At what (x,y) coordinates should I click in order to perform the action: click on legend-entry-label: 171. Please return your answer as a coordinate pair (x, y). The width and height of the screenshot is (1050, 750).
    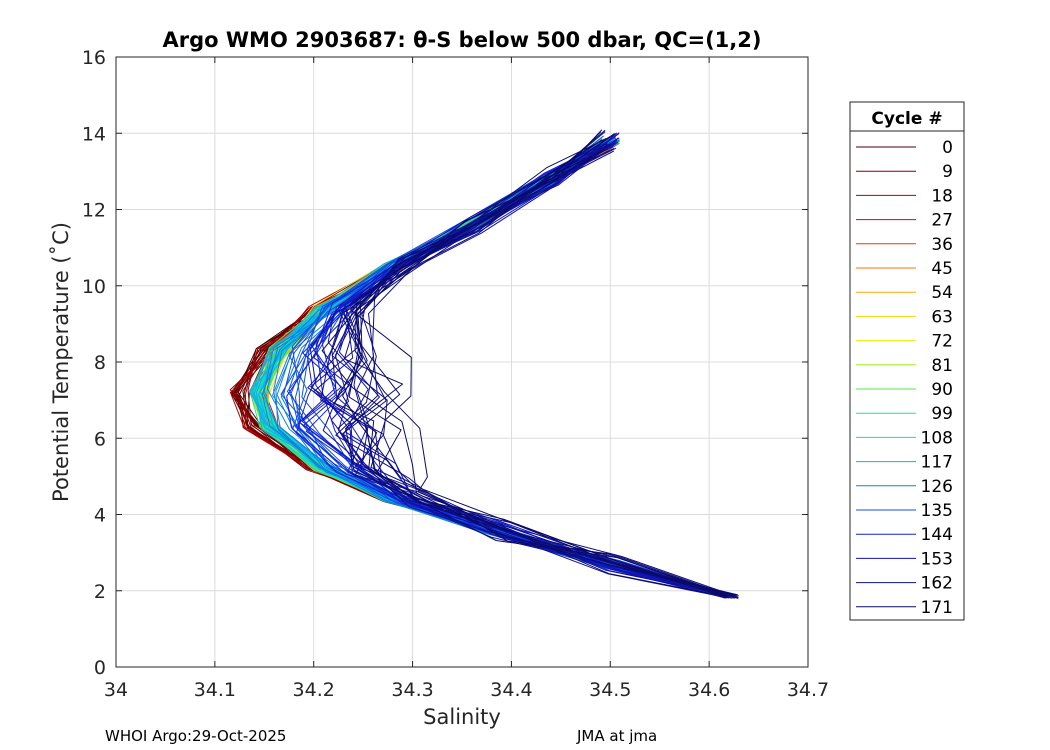
    Looking at the image, I should click on (937, 608).